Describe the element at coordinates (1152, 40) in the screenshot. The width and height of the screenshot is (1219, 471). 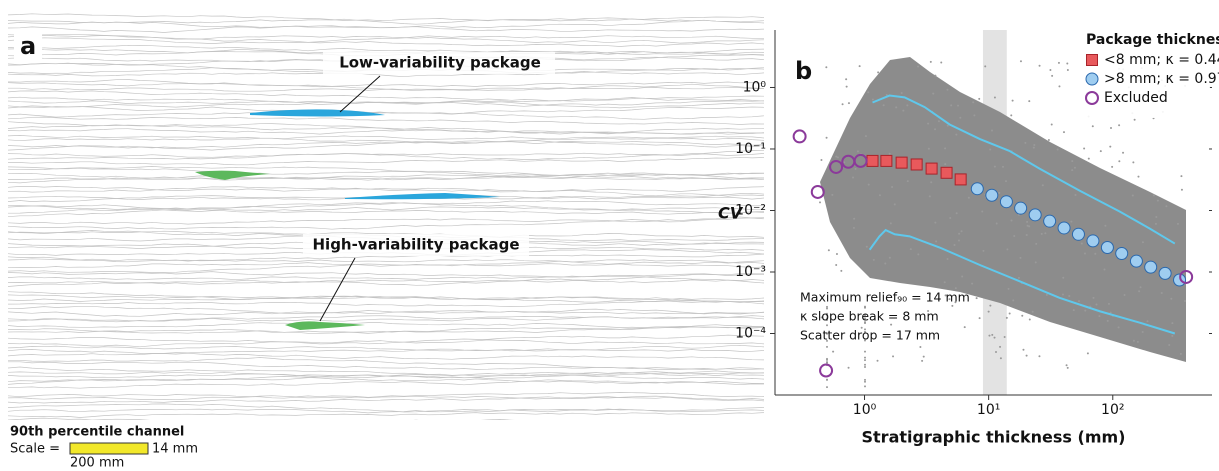
I see `legend-title: Package thickness` at that location.